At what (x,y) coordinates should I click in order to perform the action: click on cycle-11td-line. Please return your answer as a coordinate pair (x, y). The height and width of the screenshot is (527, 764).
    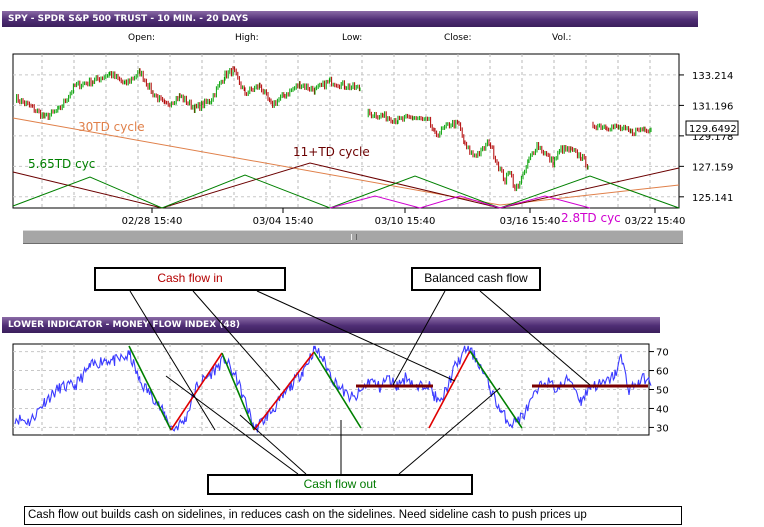
    Looking at the image, I should click on (346, 185).